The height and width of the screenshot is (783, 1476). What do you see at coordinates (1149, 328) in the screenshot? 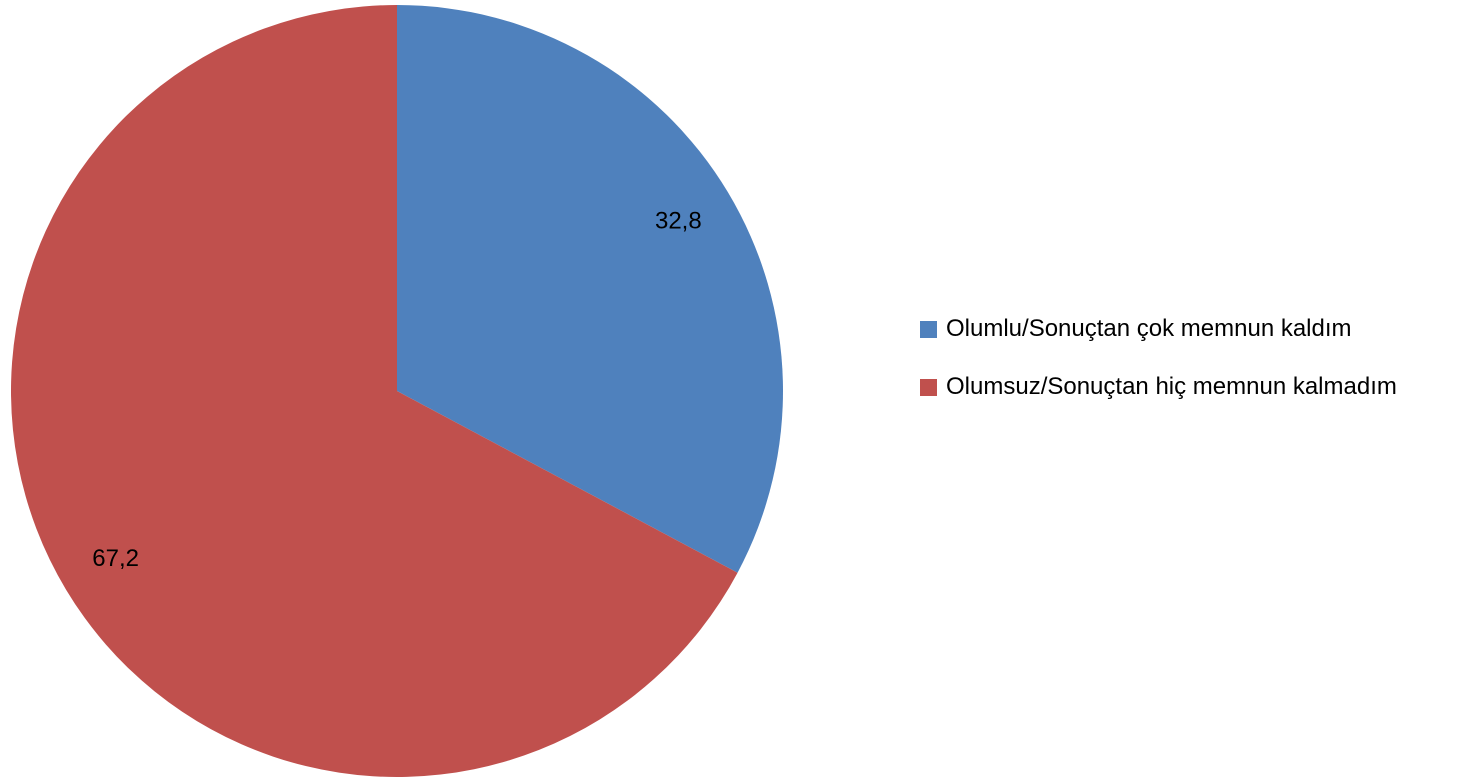
I see `legend-label: Olumlu/Sonuçtan çok memnun kaldım` at bounding box center [1149, 328].